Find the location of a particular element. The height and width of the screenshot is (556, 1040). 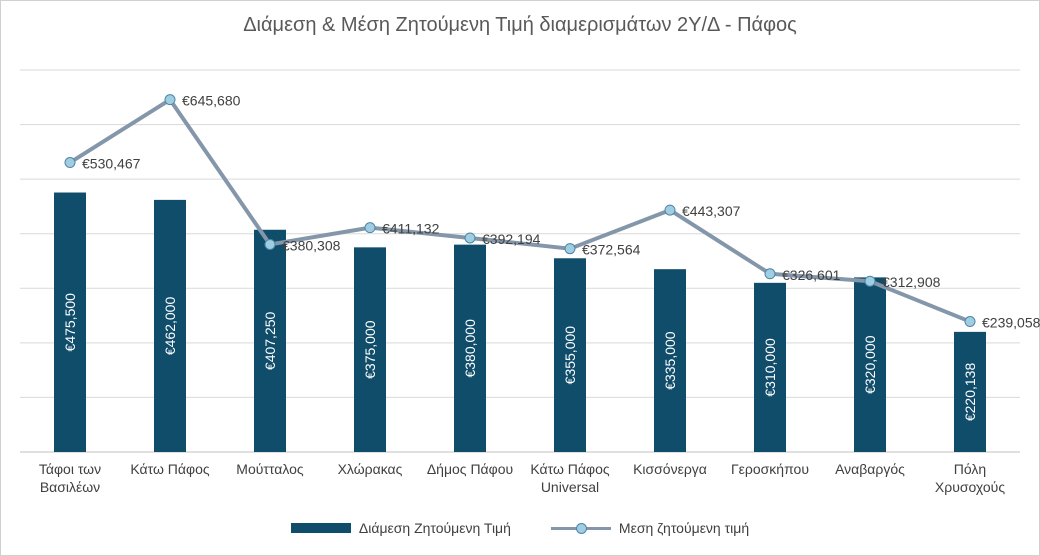

legend-label-median: Διάμεση Ζητούμενη Τιμή is located at coordinates (434, 528).